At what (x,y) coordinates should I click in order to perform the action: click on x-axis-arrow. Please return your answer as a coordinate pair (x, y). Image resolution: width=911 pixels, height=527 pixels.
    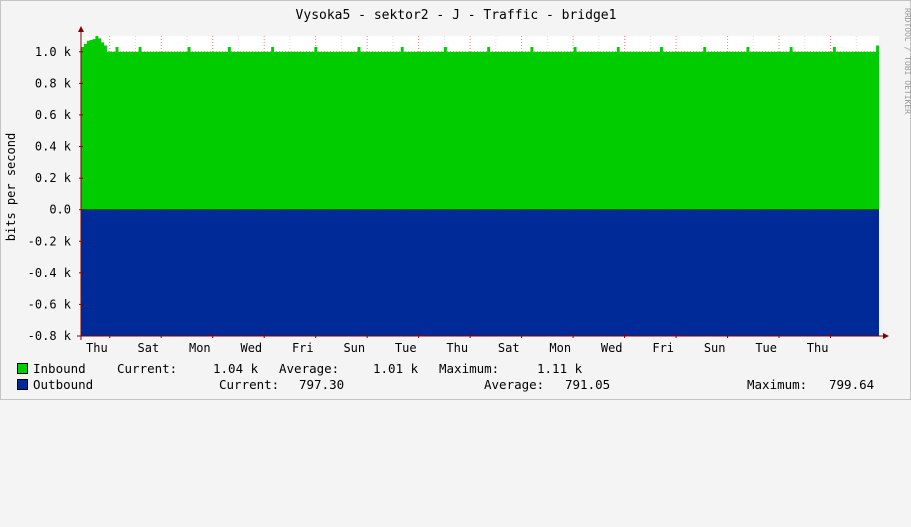
    Looking at the image, I should click on (886, 336).